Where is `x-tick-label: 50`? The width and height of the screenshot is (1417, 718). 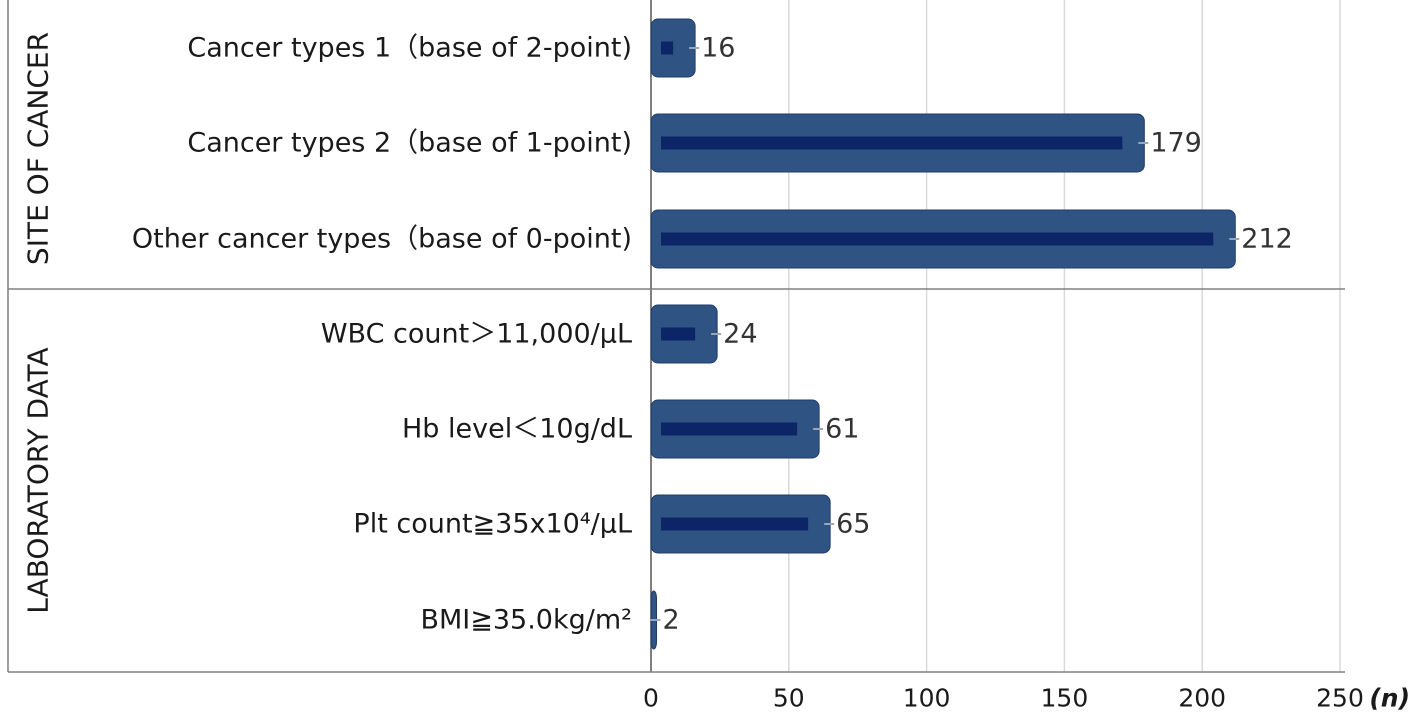 x-tick-label: 50 is located at coordinates (789, 698).